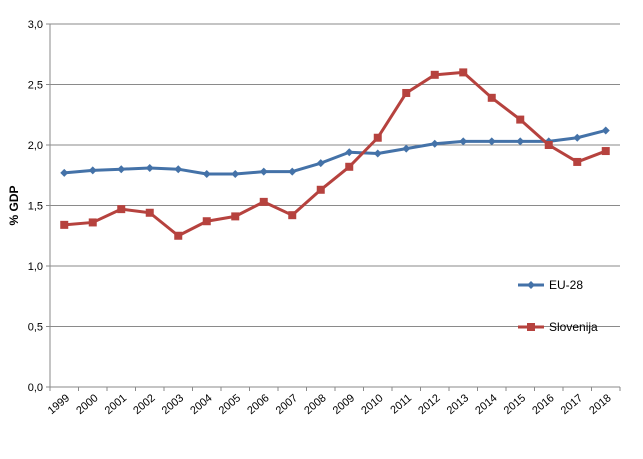 The image size is (643, 459). Describe the element at coordinates (573, 327) in the screenshot. I see `legend-label: Slovenija` at that location.